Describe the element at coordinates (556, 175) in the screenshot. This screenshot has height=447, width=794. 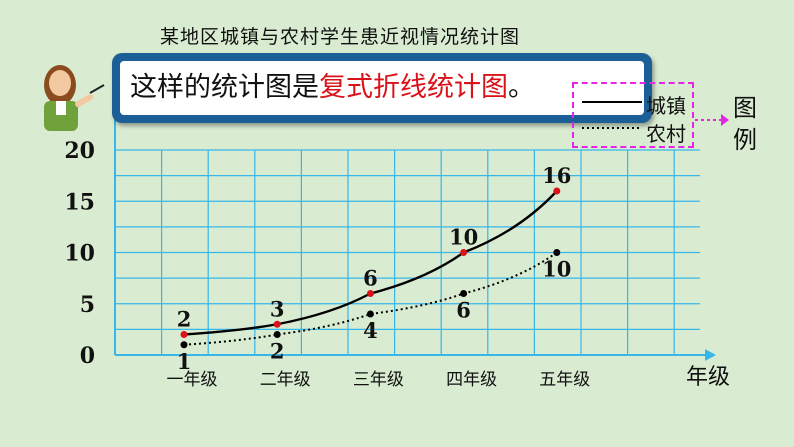
I see `data-label-town: 16` at that location.